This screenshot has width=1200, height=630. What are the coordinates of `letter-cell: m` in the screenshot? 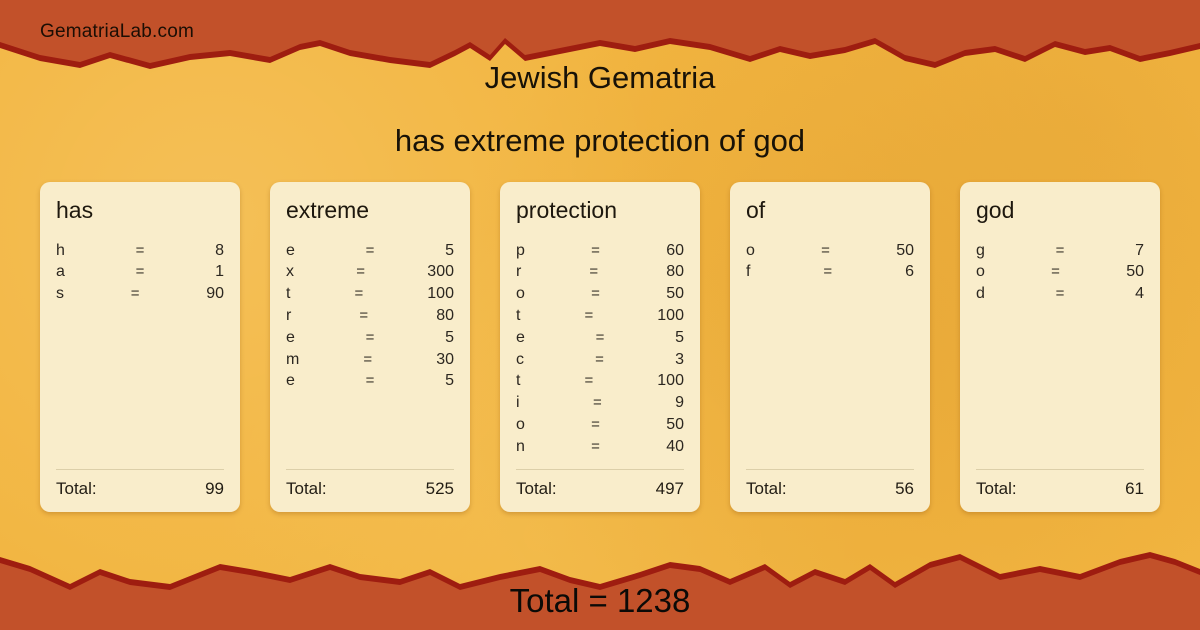 It's located at (293, 359).